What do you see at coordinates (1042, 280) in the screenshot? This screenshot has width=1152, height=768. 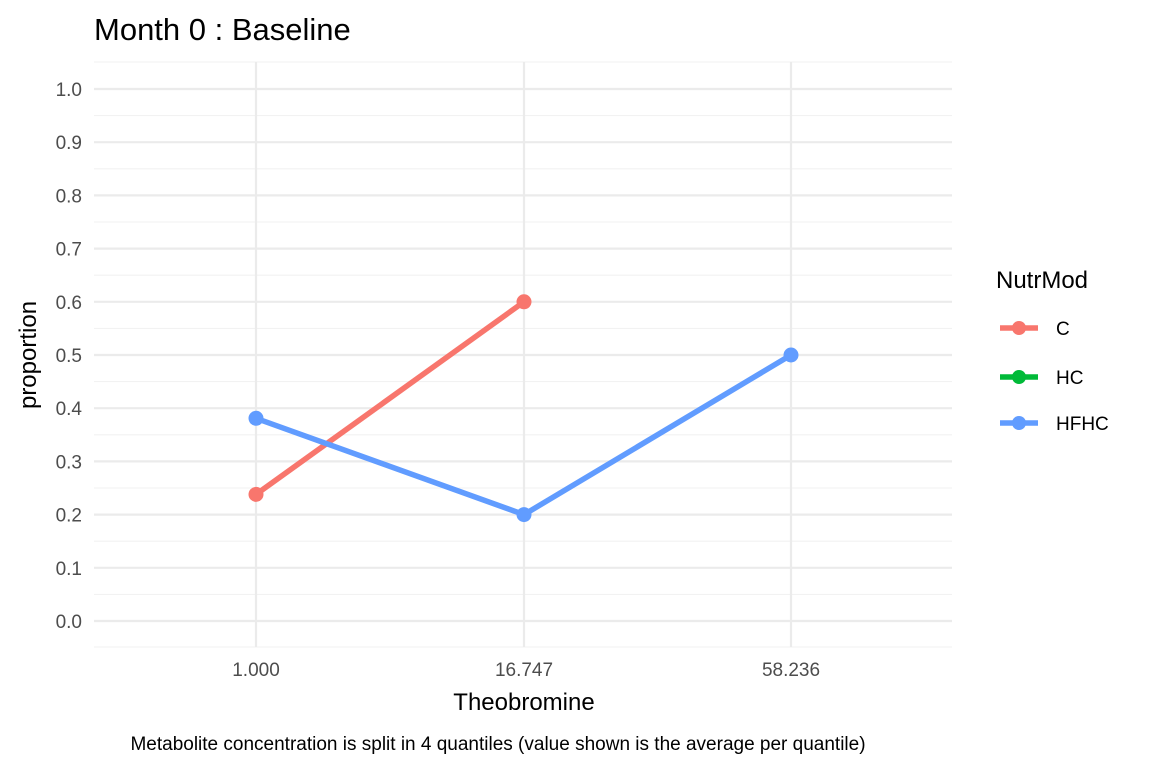 I see `legend-title: NutrMod` at bounding box center [1042, 280].